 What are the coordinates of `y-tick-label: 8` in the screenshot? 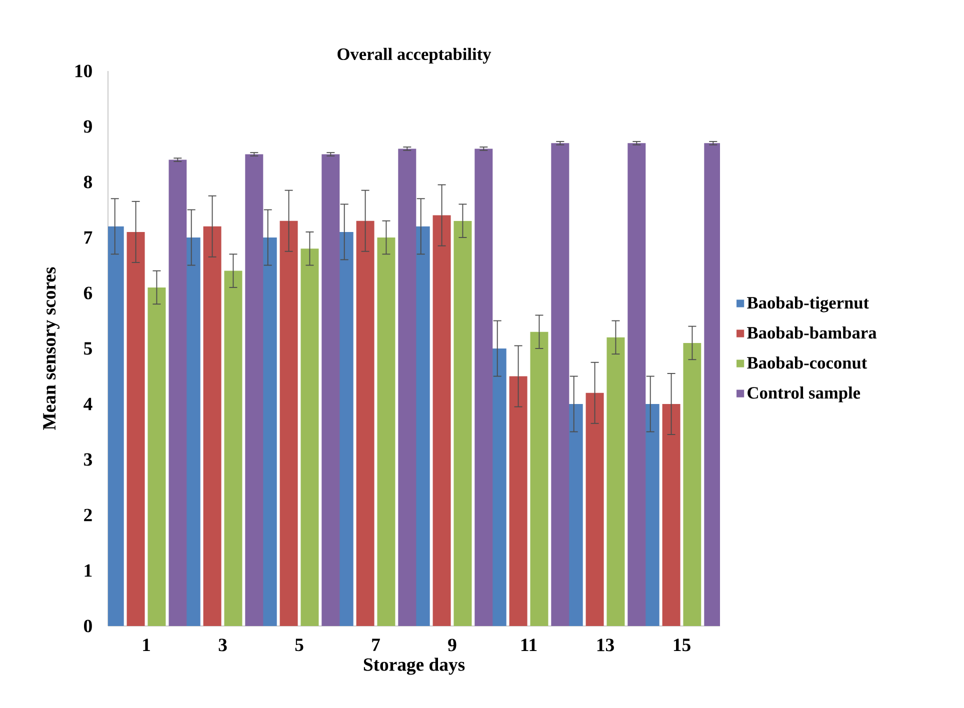 It's located at (88, 182).